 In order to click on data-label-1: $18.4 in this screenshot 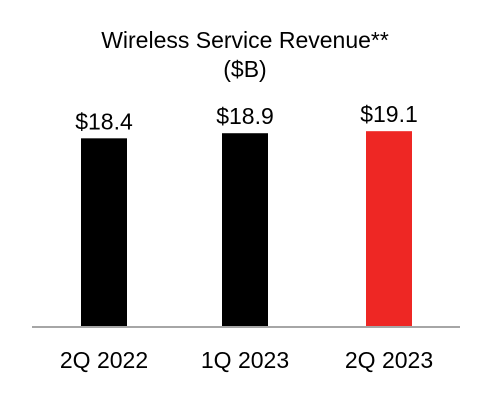, I will do `click(104, 121)`.